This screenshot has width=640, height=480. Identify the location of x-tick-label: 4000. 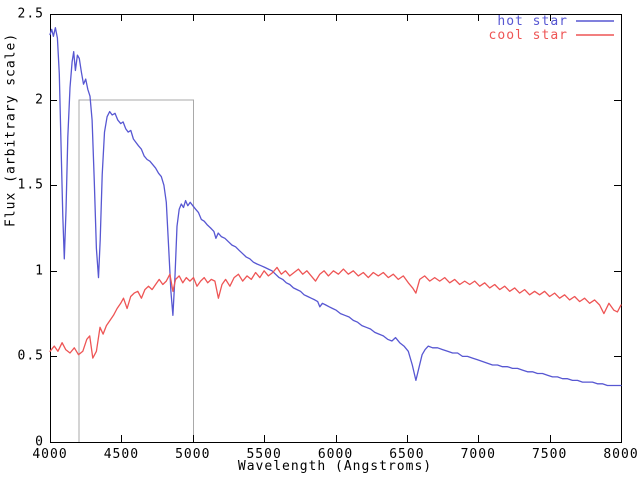
(50, 454).